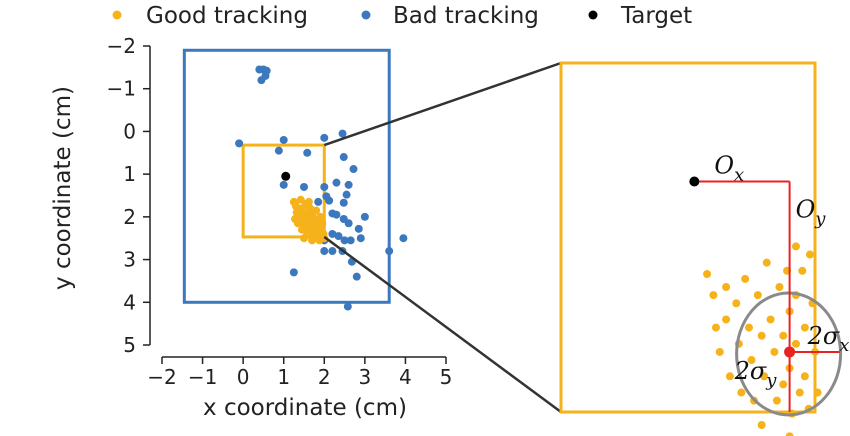 This screenshot has height=436, width=850. What do you see at coordinates (324, 377) in the screenshot?
I see `x-tick-label: 2` at bounding box center [324, 377].